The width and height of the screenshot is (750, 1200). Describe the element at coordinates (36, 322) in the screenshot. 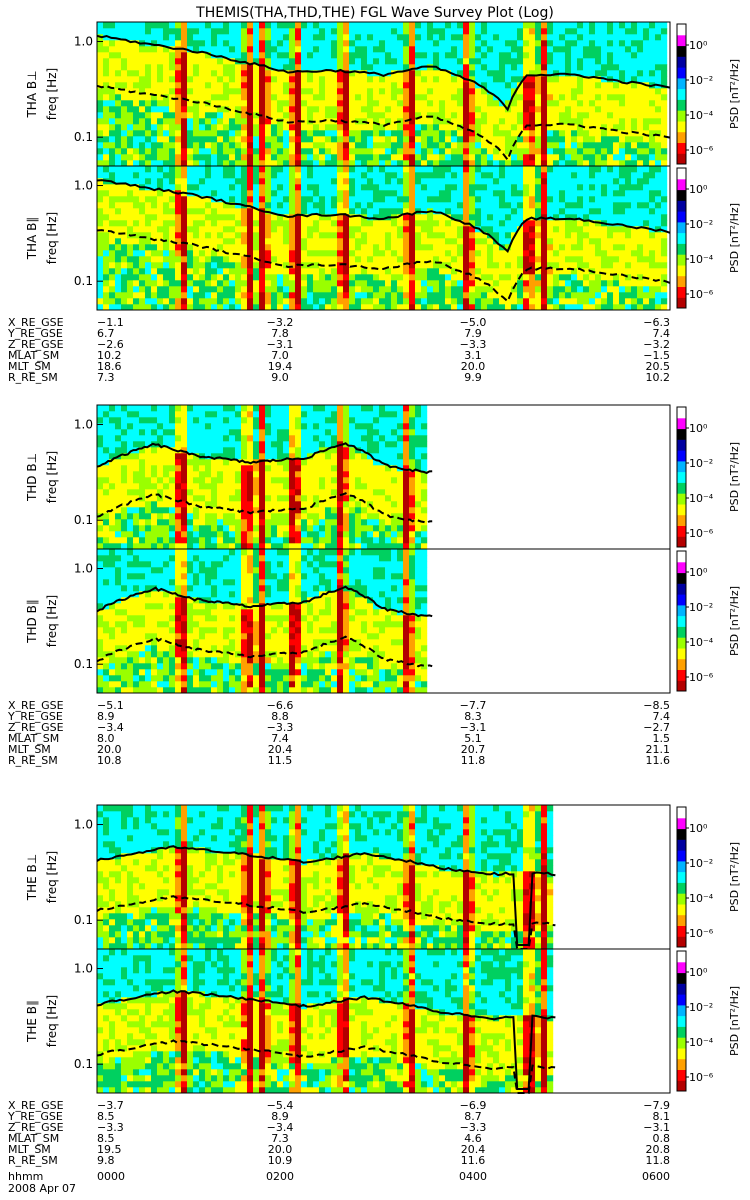

I see `ephemeris-label: X_RE_GSE` at that location.